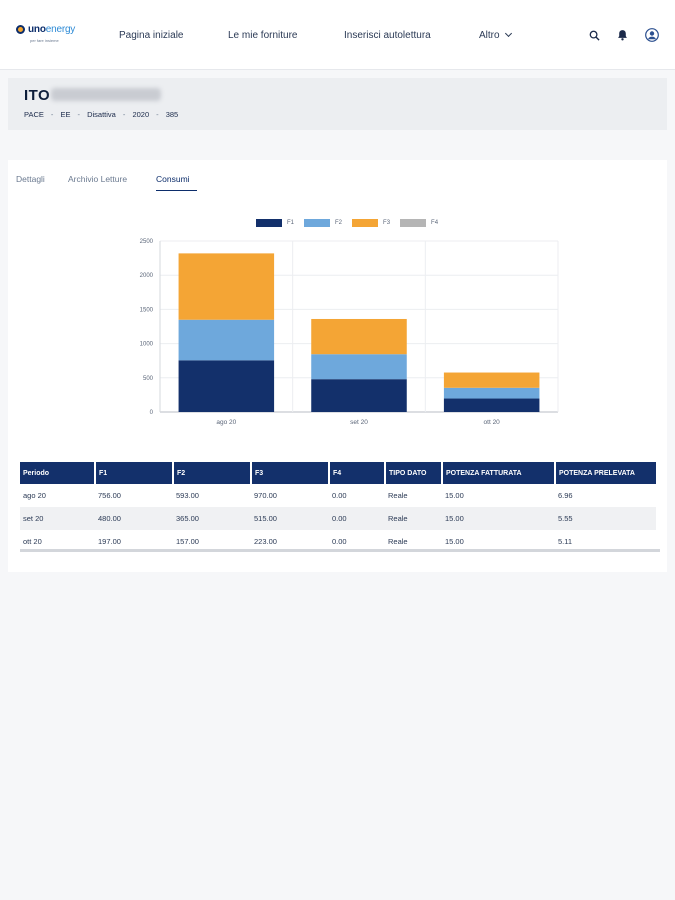 The height and width of the screenshot is (900, 675). What do you see at coordinates (172, 114) in the screenshot?
I see `supply-meta-number: 385` at bounding box center [172, 114].